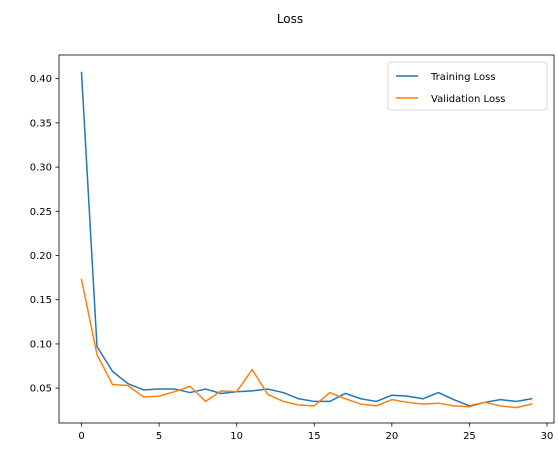 The image size is (558, 461). I want to click on y-tick-label: 0.25, so click(41, 212).